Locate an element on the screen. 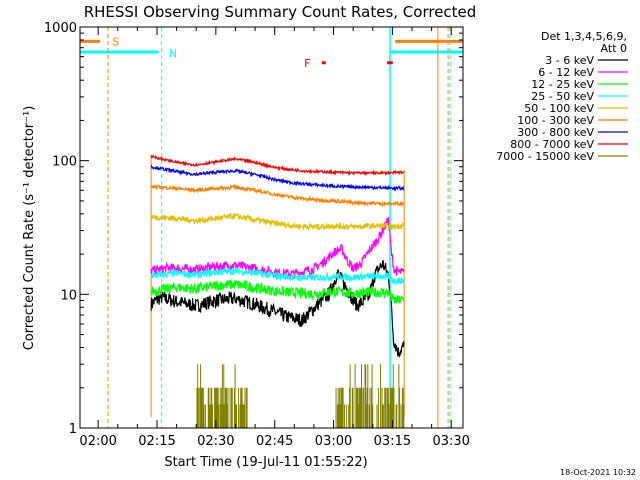 This screenshot has height=480, width=640. y-axis-label: Corrected Count Rate (s⁻¹ detector⁻¹) is located at coordinates (29, 228).